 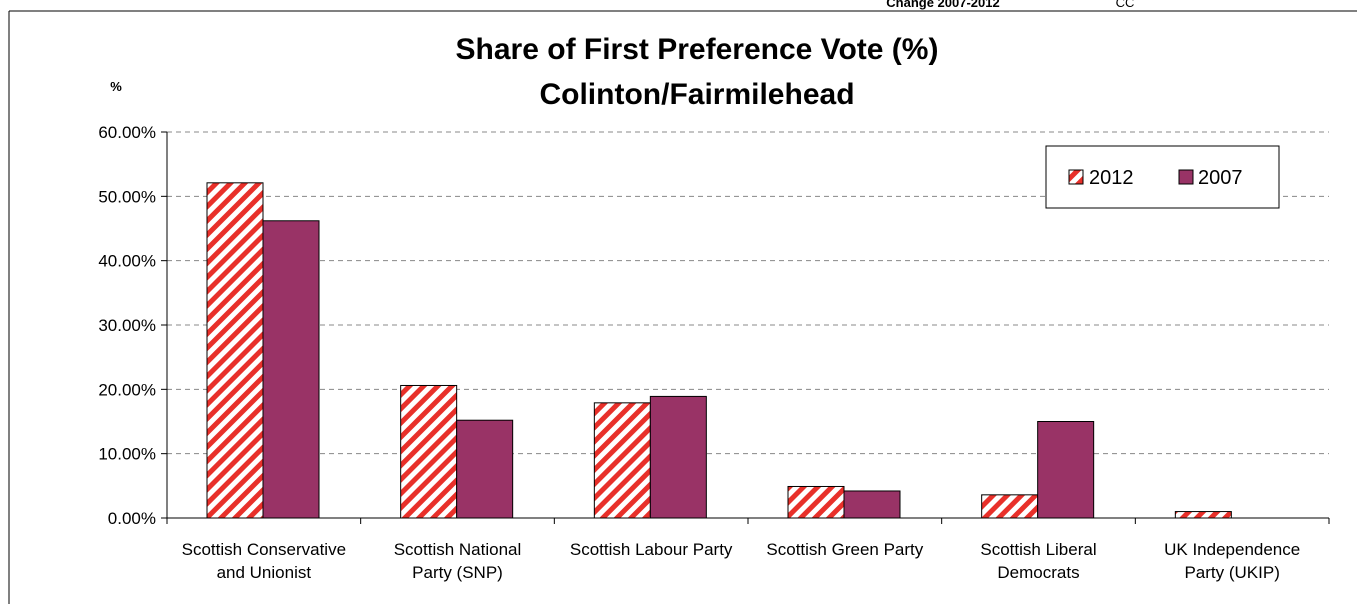 What do you see at coordinates (651, 549) in the screenshot?
I see `x-category-label: Scottish Labour Party` at bounding box center [651, 549].